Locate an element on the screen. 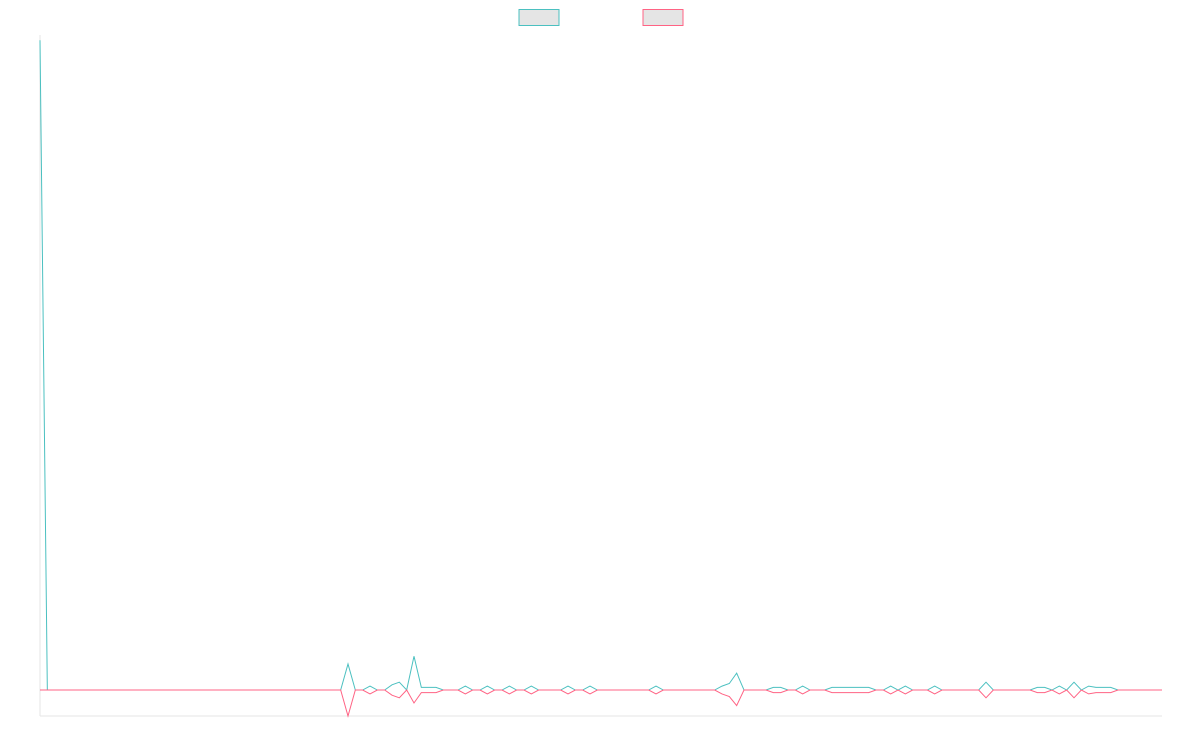 The image size is (1200, 750). series-line is located at coordinates (601, 703).